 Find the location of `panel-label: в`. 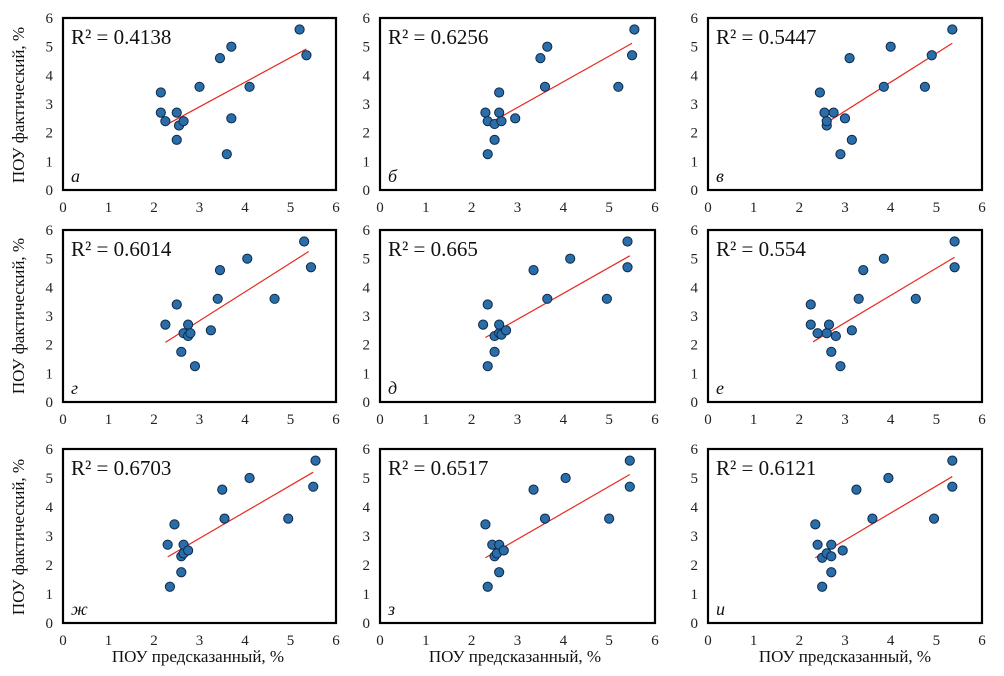

panel-label: в is located at coordinates (720, 176).